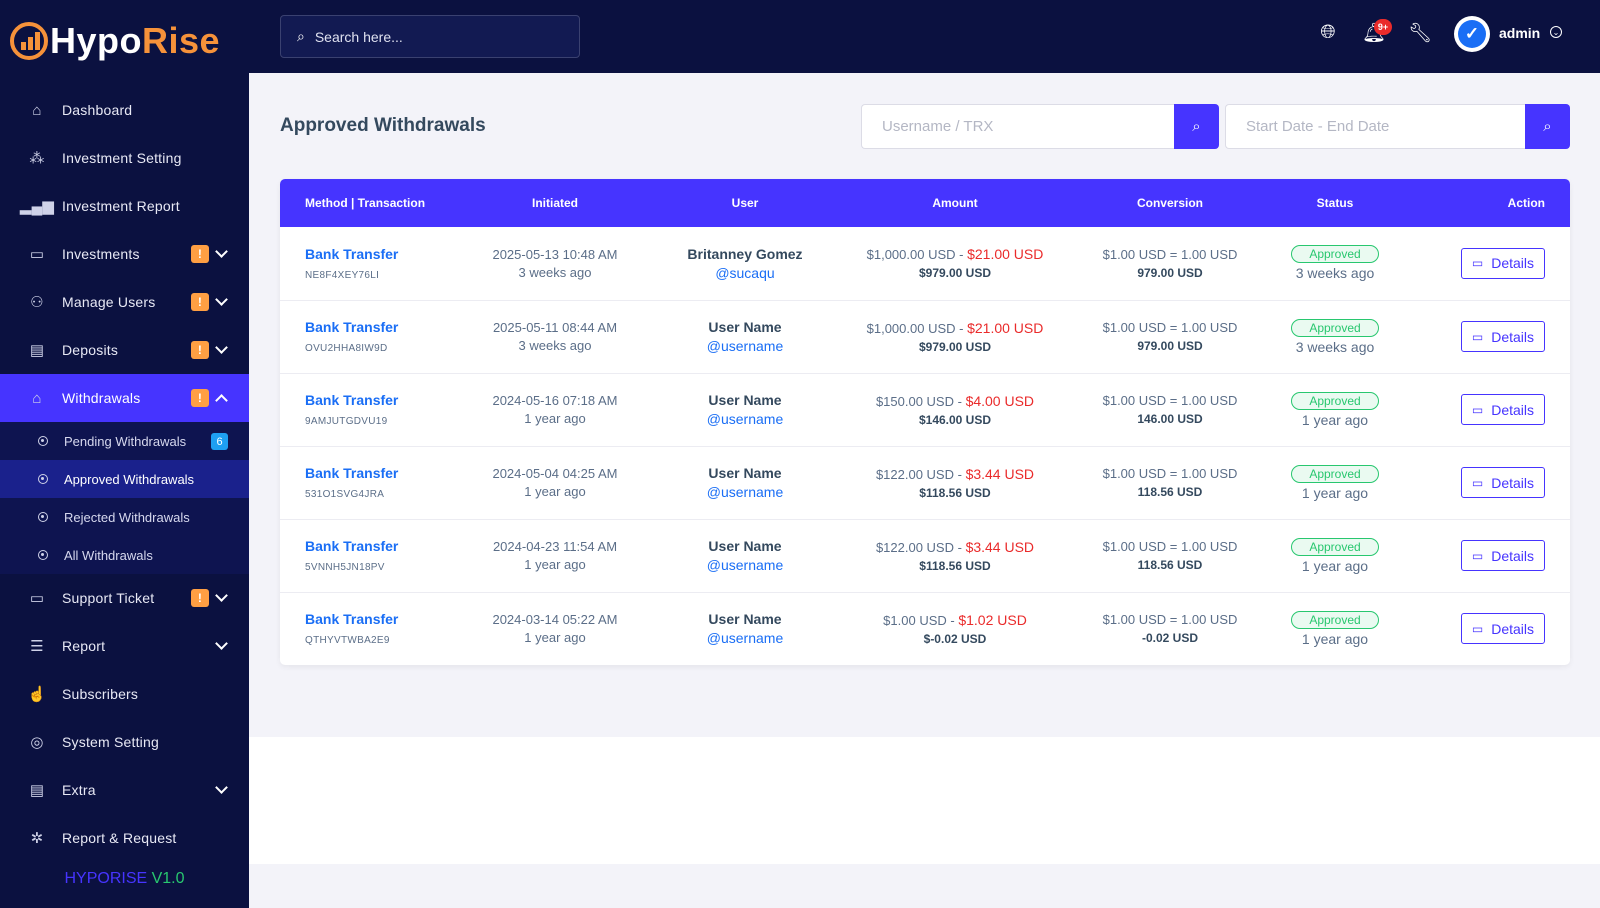 The height and width of the screenshot is (908, 1600). I want to click on amount-cell: $122.00 USD - $3.44 USD $118.56 USD, so click(955, 555).